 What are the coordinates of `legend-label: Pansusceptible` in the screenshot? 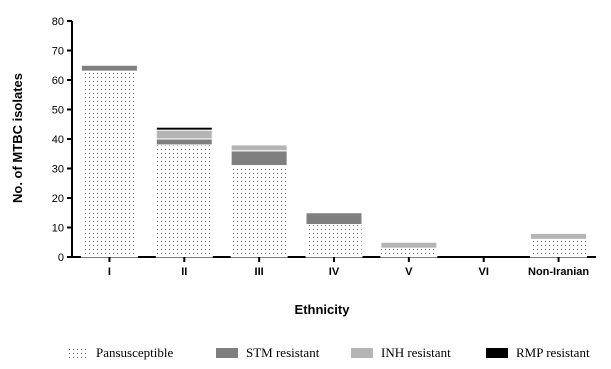 It's located at (134, 352).